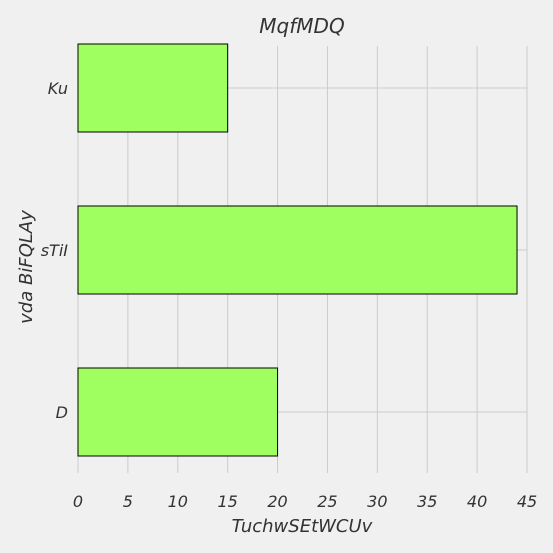  I want to click on y-tick-label: Ku, so click(58, 88).